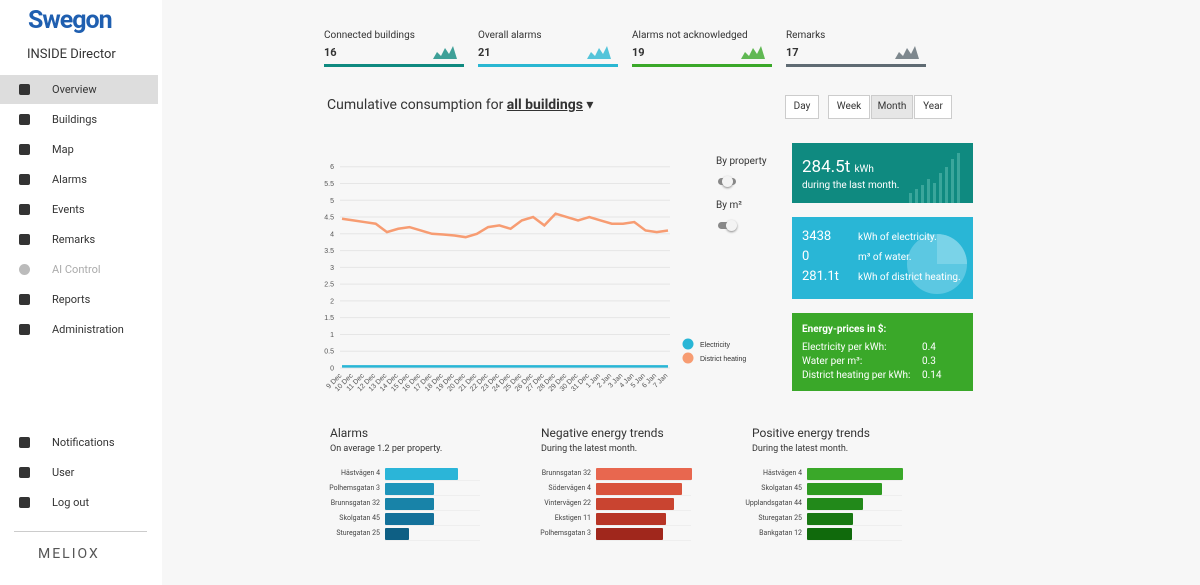 The height and width of the screenshot is (585, 1200). Describe the element at coordinates (780, 533) in the screenshot. I see `bar-label: Bankgatan 12` at that location.